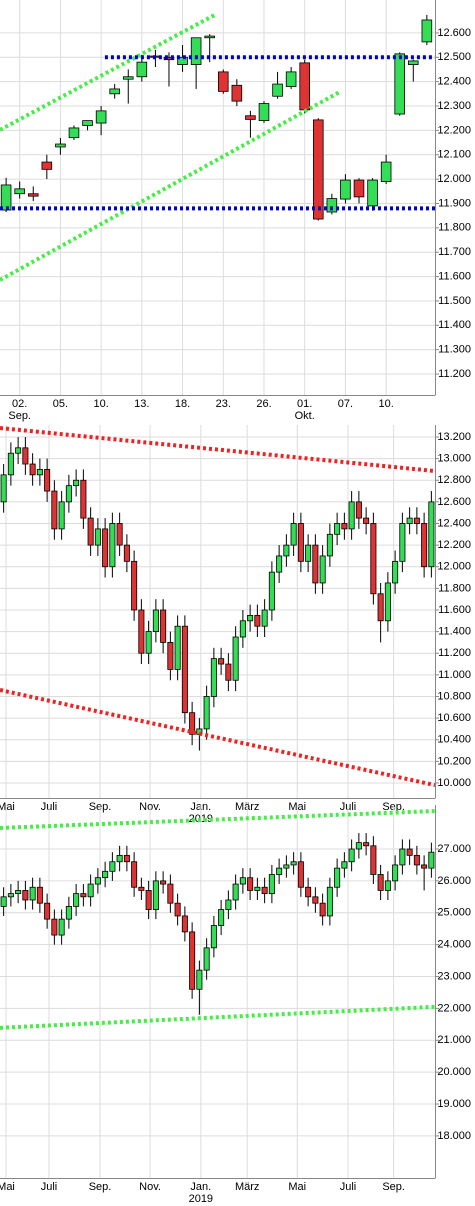 The width and height of the screenshot is (475, 1206). I want to click on y-tick-label: 23.000, so click(454, 976).